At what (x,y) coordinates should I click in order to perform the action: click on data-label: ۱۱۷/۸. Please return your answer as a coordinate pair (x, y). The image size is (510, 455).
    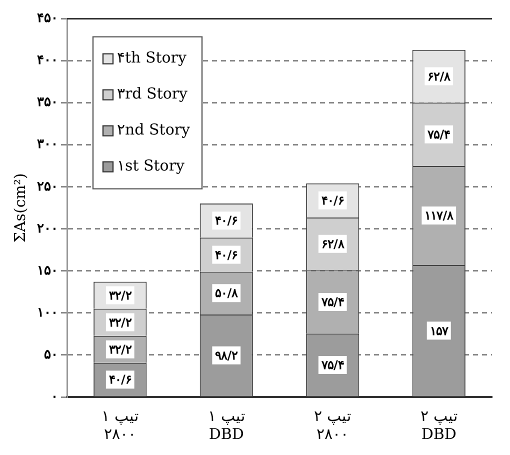
    Looking at the image, I should click on (439, 215).